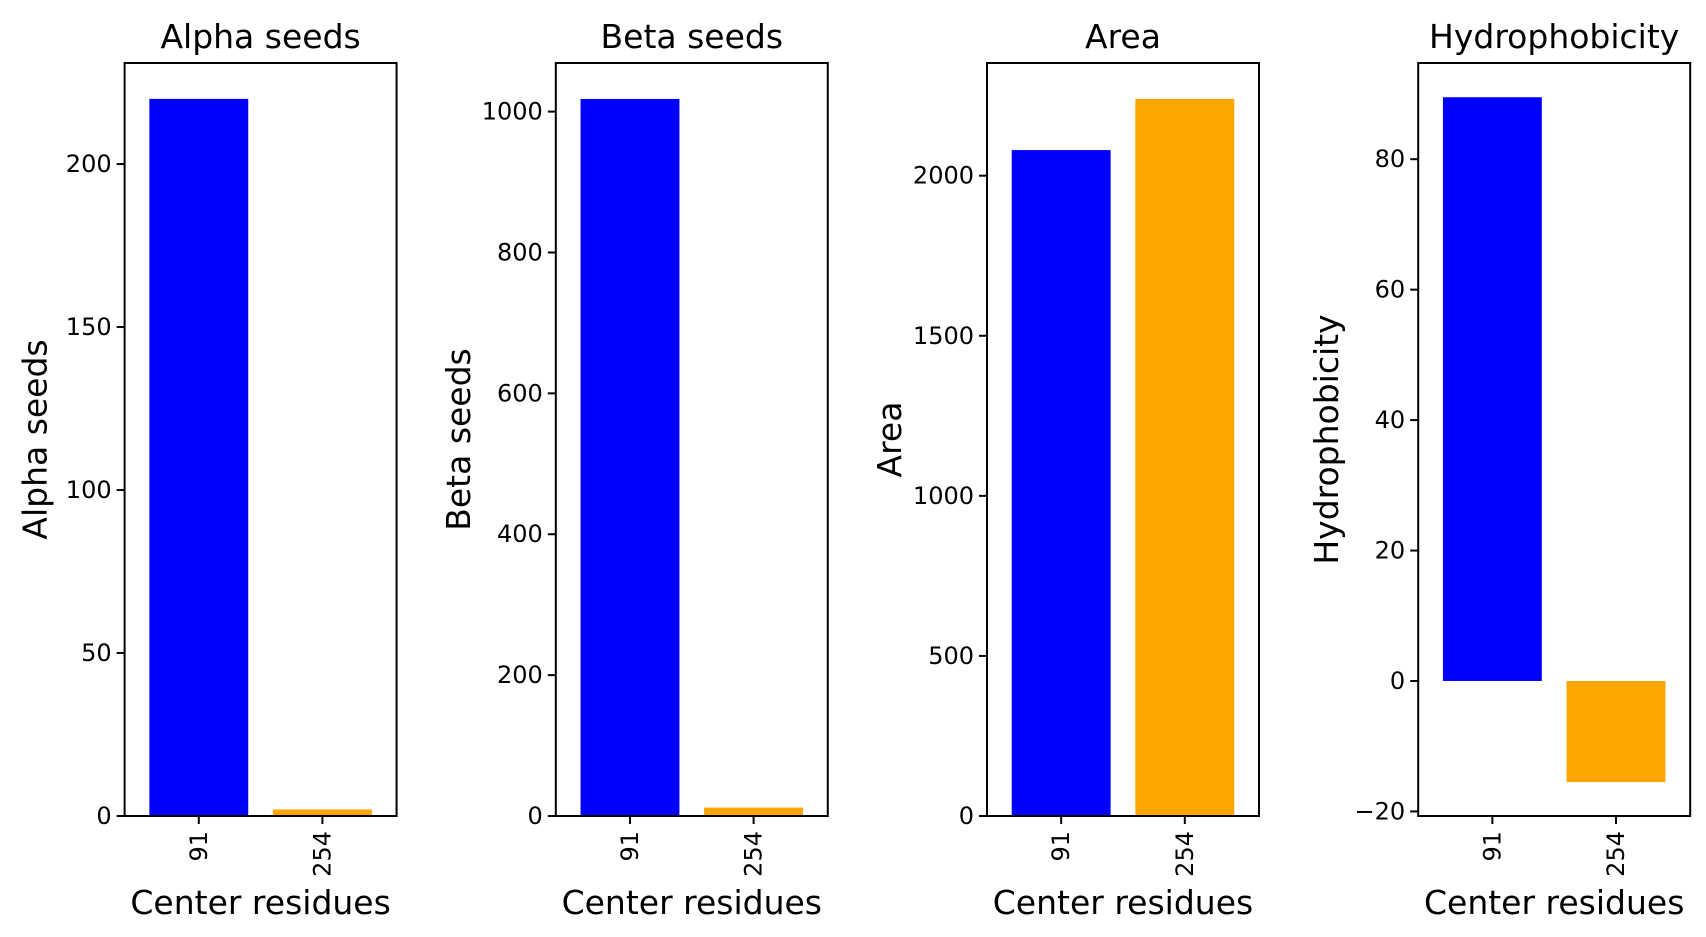 The image size is (1706, 937). Describe the element at coordinates (89, 327) in the screenshot. I see `y-tick-label: 150` at that location.